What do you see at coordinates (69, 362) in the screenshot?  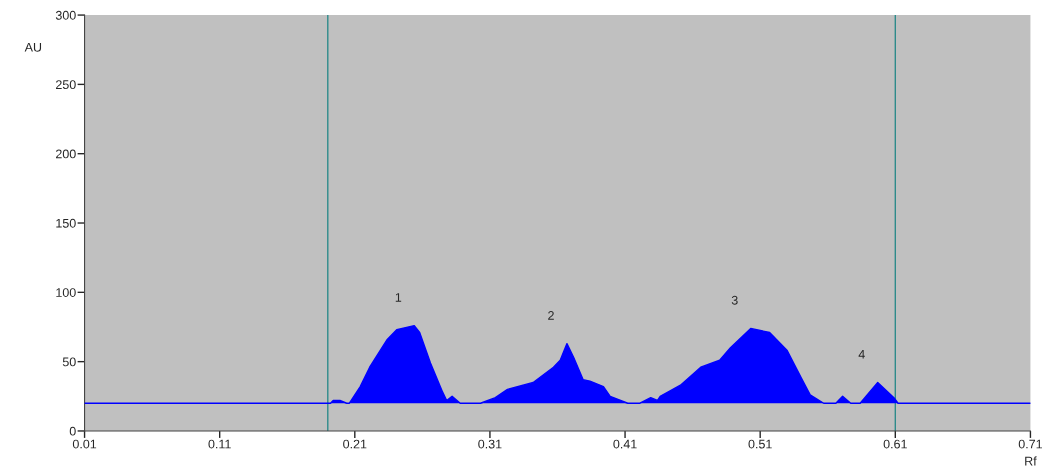 I see `y-tick-label: 50` at bounding box center [69, 362].